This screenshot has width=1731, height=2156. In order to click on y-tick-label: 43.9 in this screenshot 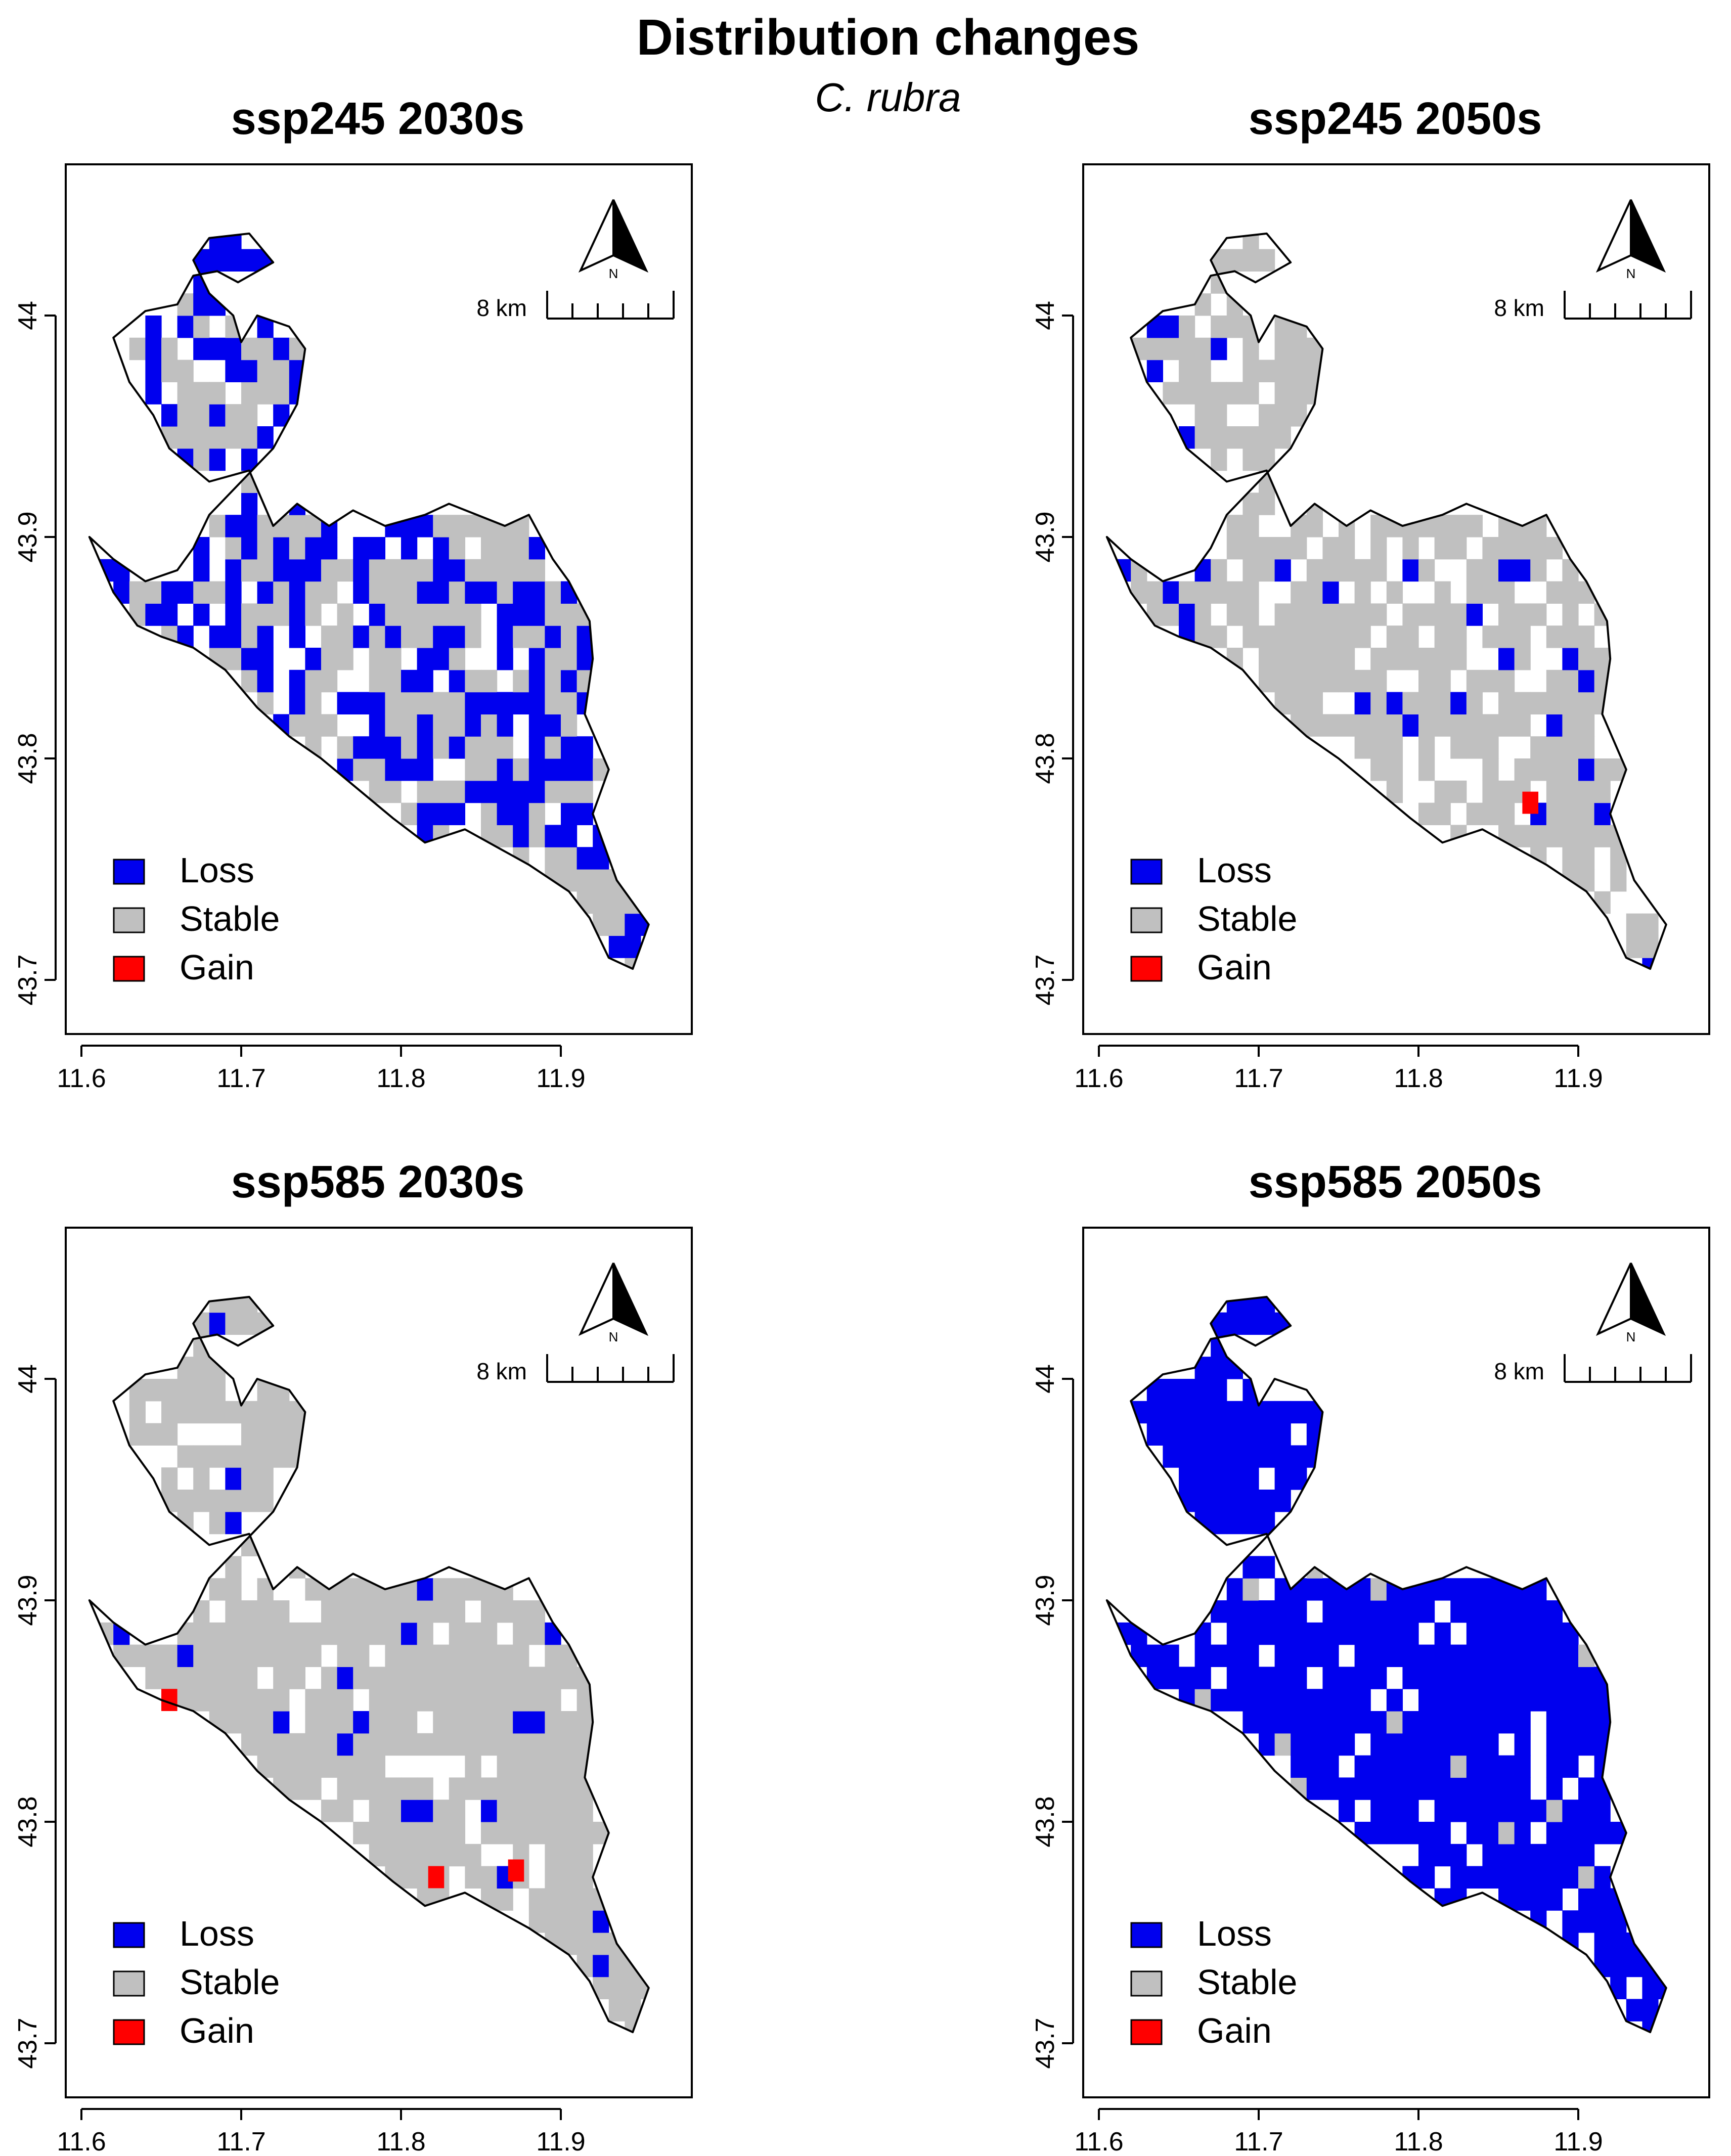, I will do `click(27, 1600)`.